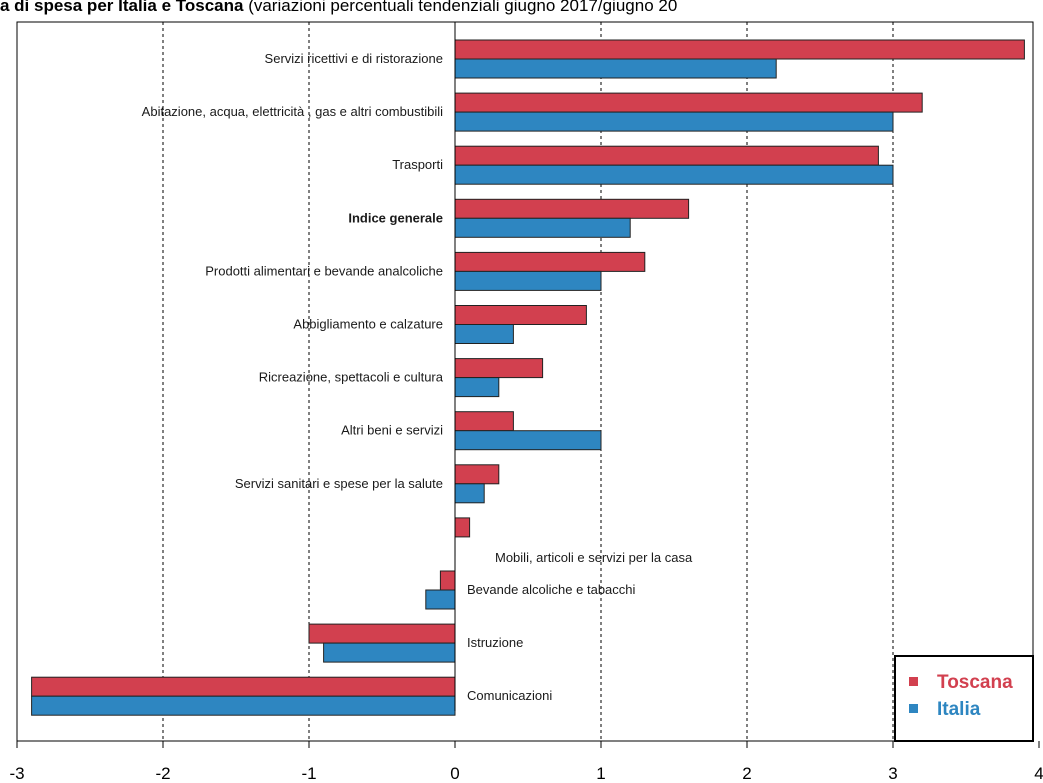  I want to click on legend-swatch-toscana, so click(913, 681).